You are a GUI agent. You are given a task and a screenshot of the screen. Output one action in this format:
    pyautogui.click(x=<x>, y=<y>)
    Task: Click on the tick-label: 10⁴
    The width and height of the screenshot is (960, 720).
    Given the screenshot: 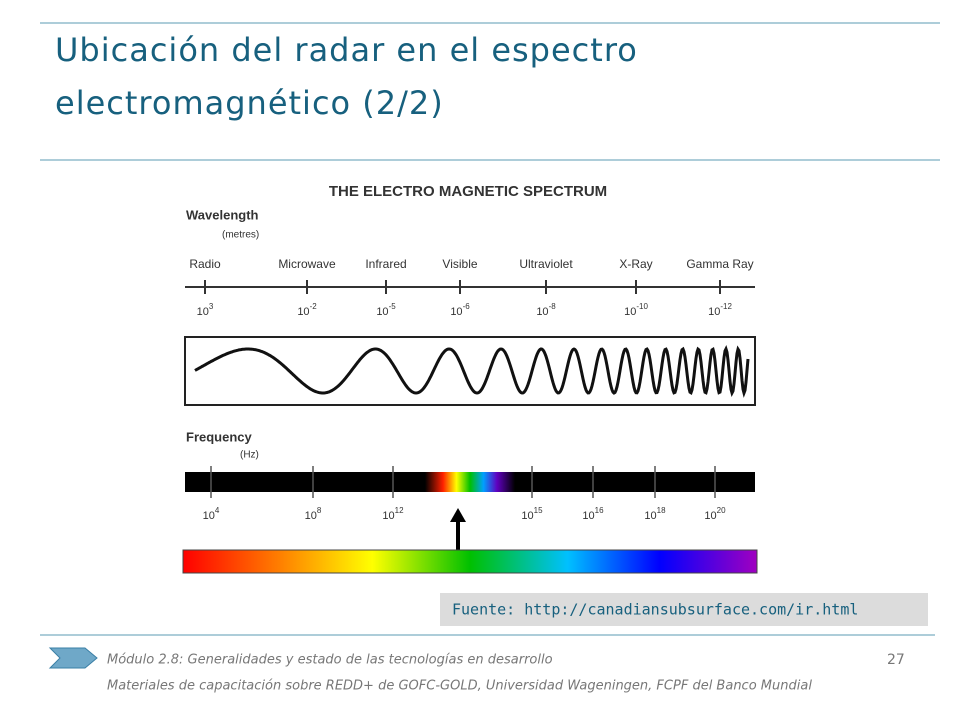 What is the action you would take?
    pyautogui.click(x=211, y=514)
    